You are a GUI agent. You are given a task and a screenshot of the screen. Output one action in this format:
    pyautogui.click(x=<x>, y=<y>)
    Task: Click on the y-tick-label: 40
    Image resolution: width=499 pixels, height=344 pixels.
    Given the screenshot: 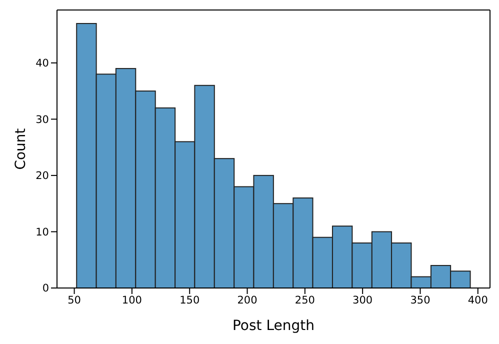 What is the action you would take?
    pyautogui.click(x=42, y=64)
    